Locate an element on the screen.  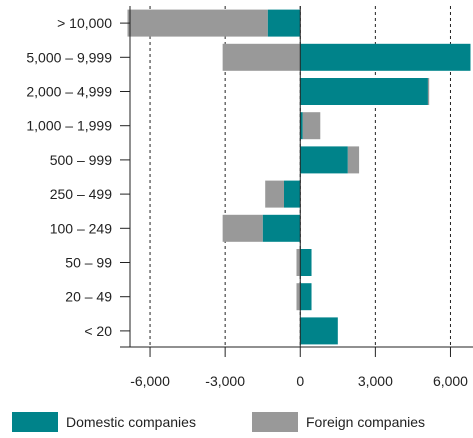
y-tick-label: 20 – 49 is located at coordinates (88, 297).